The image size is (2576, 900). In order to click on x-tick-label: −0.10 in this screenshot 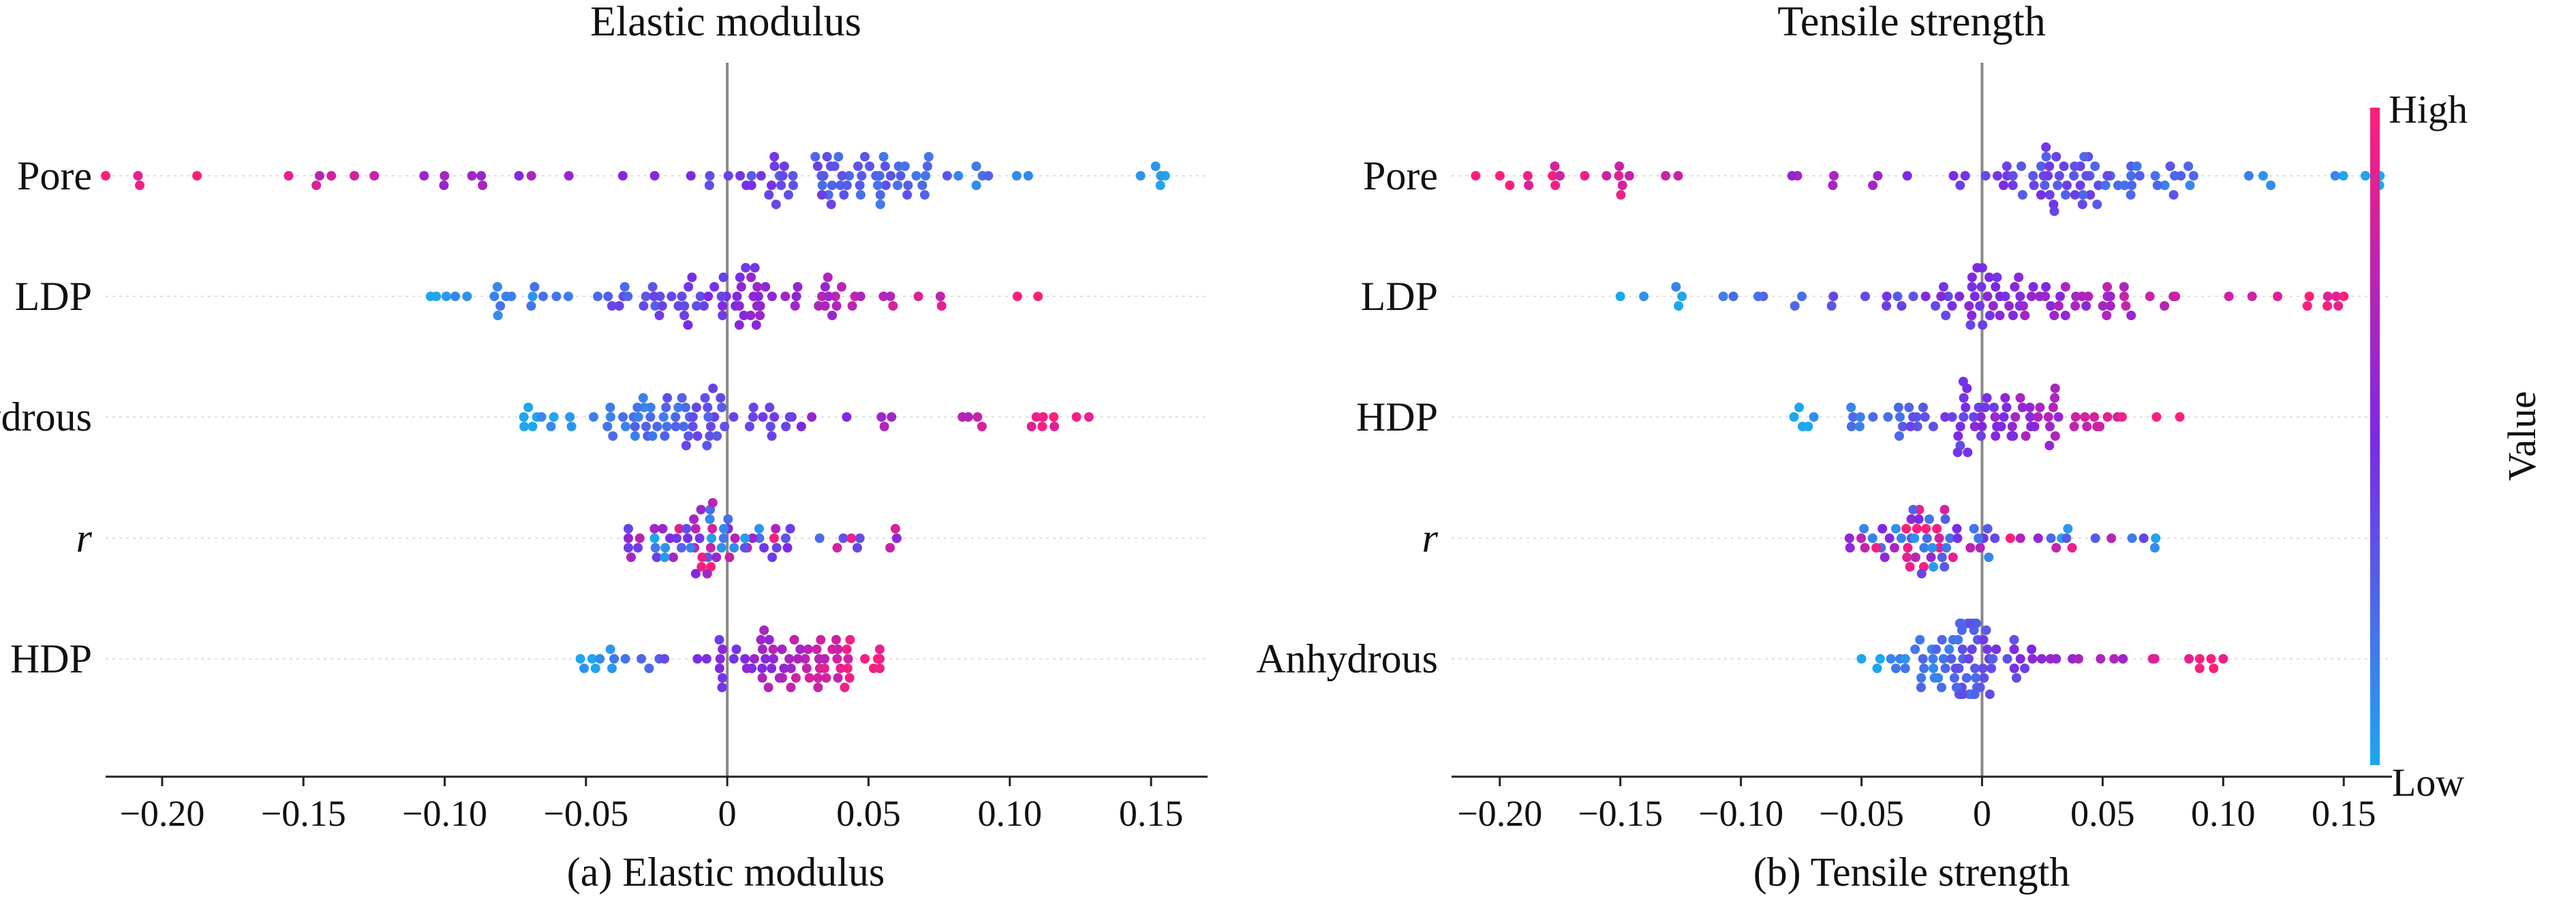, I will do `click(1740, 813)`.